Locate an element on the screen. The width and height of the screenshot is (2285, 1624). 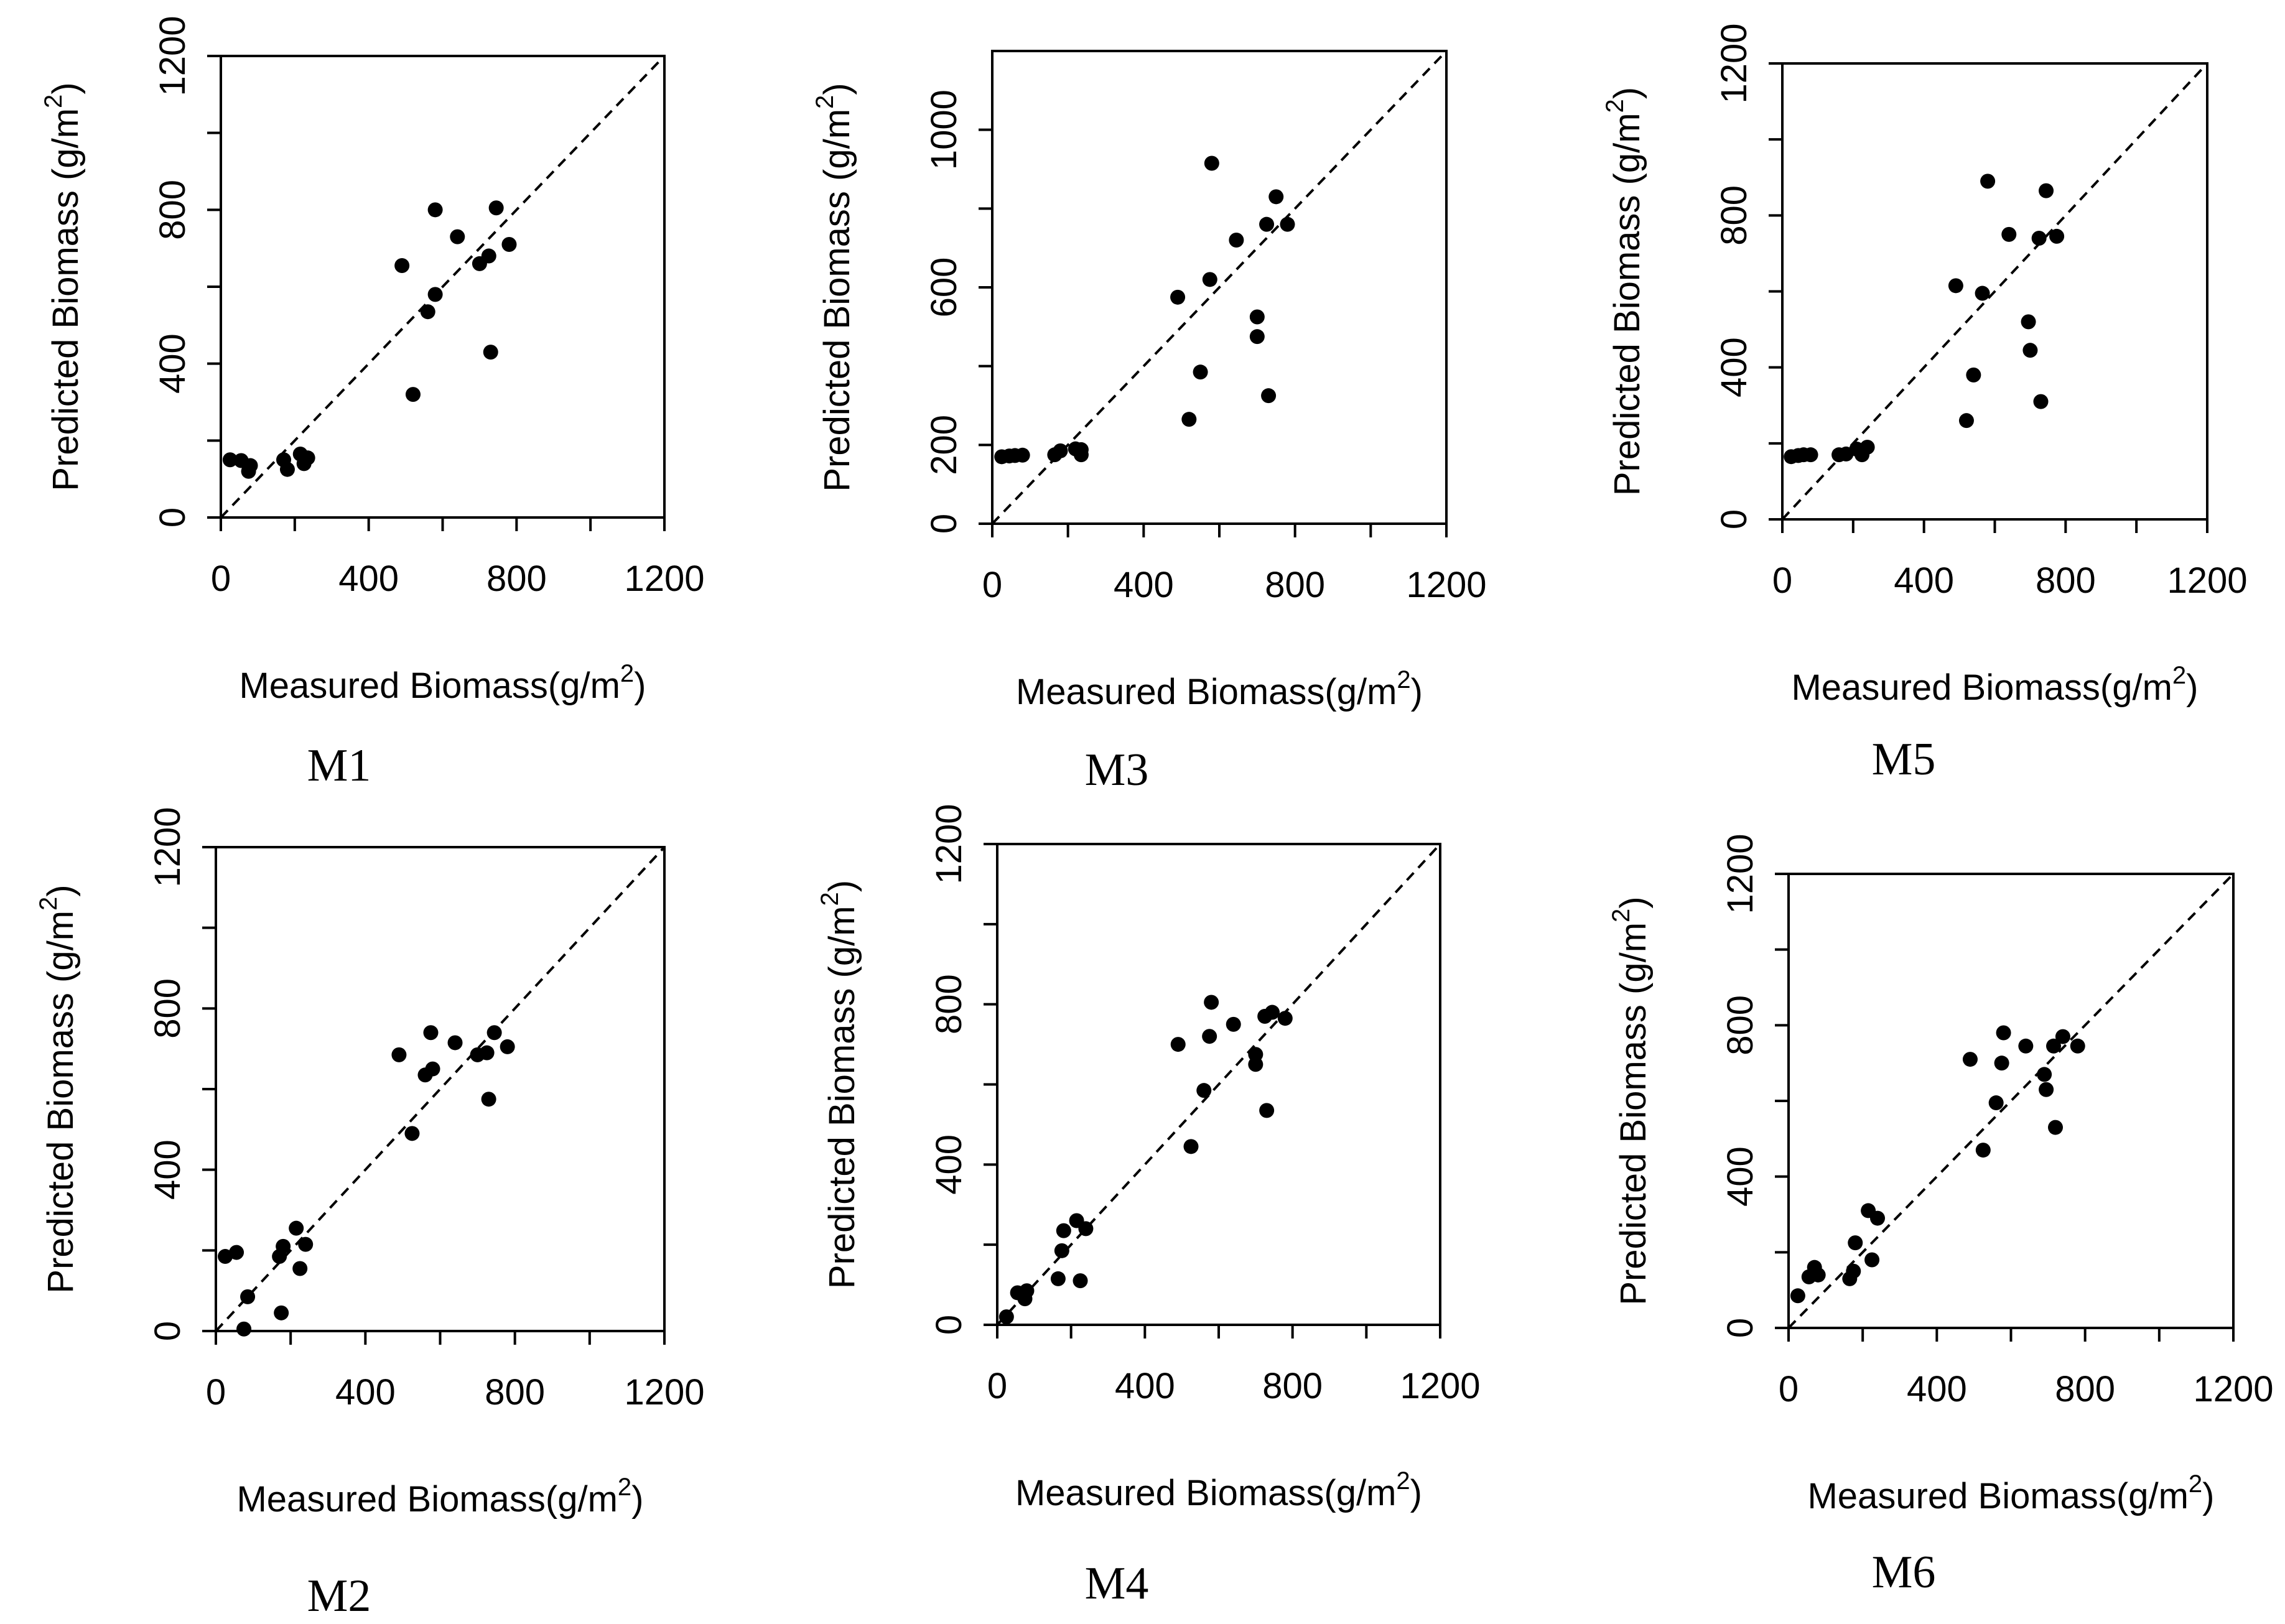
panel-label: M5 is located at coordinates (1904, 759).